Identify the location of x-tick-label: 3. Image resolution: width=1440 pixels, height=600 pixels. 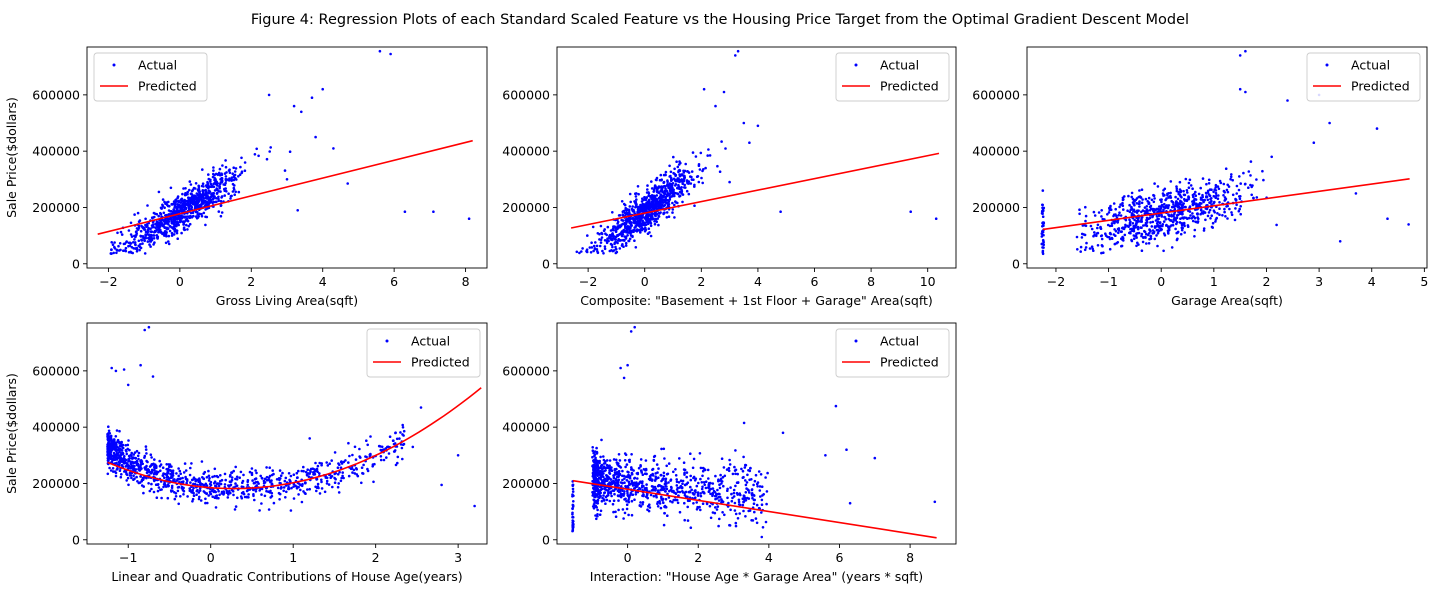
(458, 557).